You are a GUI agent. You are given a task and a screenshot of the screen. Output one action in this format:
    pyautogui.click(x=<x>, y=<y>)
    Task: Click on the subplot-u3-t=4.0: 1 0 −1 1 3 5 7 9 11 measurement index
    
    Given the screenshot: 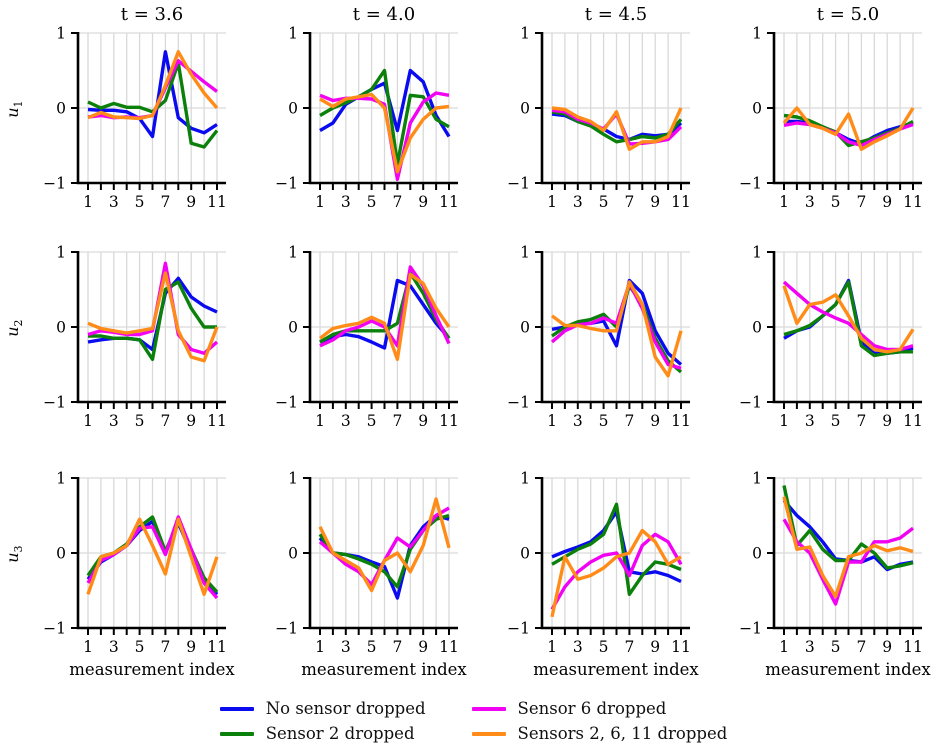 What is the action you would take?
    pyautogui.click(x=371, y=575)
    